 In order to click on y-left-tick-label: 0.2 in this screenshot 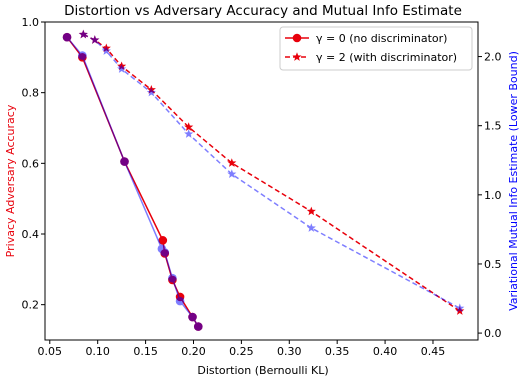, I will do `click(31, 305)`.